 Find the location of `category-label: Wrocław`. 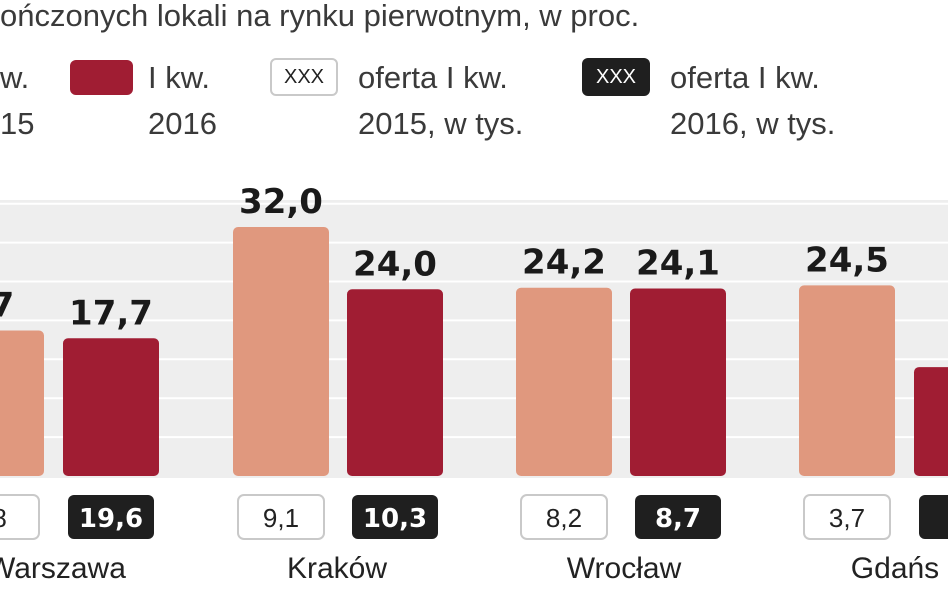

category-label: Wrocław is located at coordinates (624, 568).